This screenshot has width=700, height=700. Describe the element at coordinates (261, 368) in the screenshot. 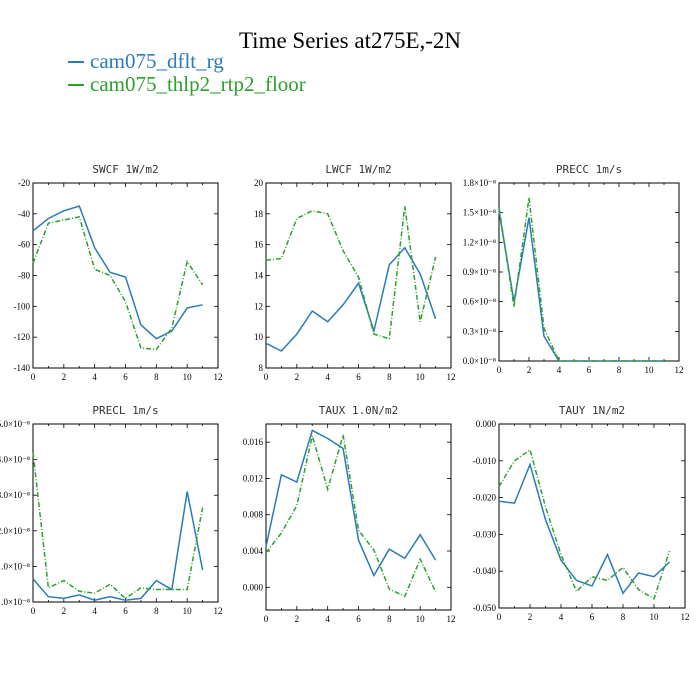

I see `y-tick-label: 8` at that location.